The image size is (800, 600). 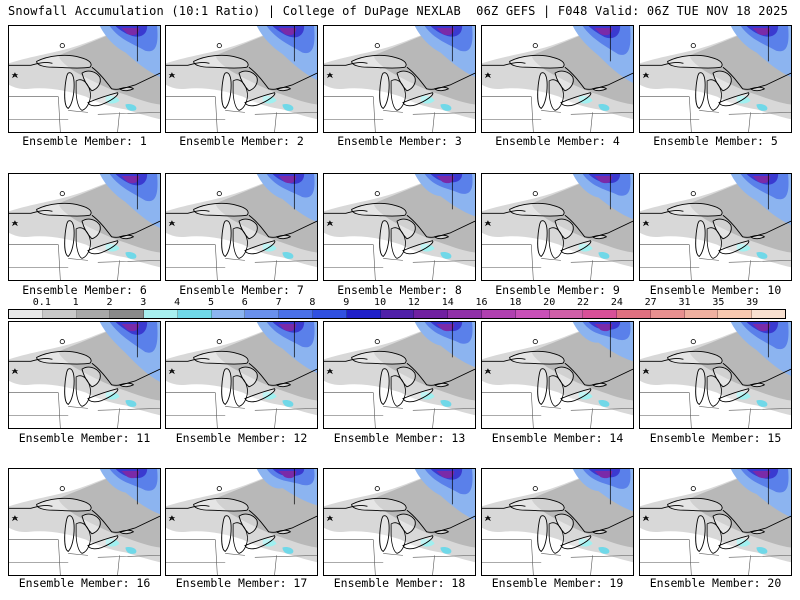 What do you see at coordinates (241, 290) in the screenshot?
I see `ensemble-member-label: Ensemble Member: 7` at bounding box center [241, 290].